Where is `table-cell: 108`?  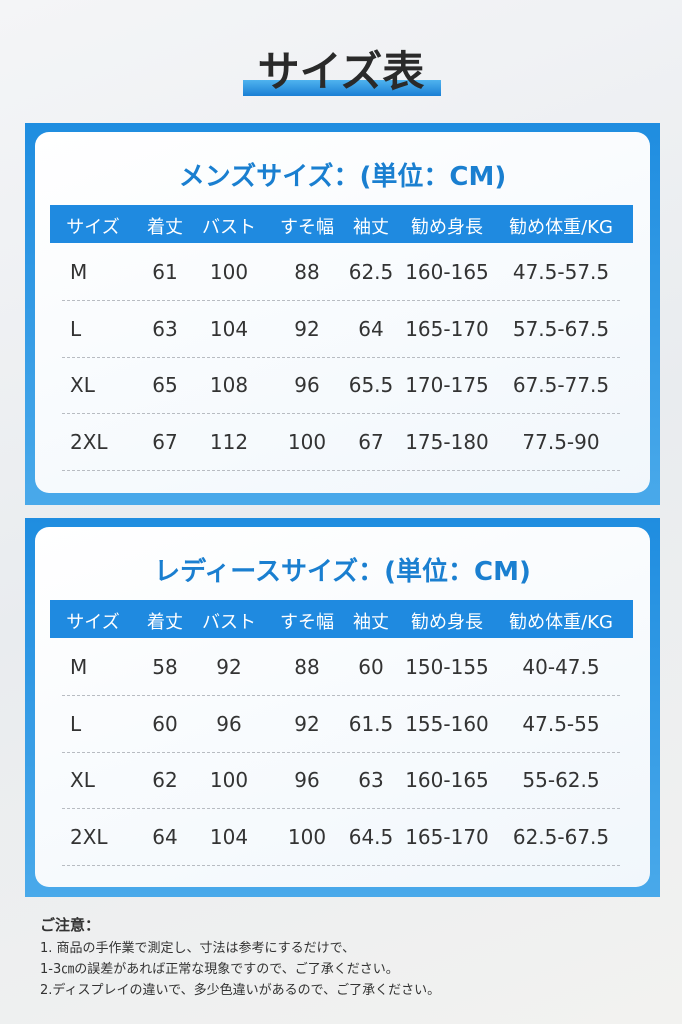 table-cell: 108 is located at coordinates (229, 385).